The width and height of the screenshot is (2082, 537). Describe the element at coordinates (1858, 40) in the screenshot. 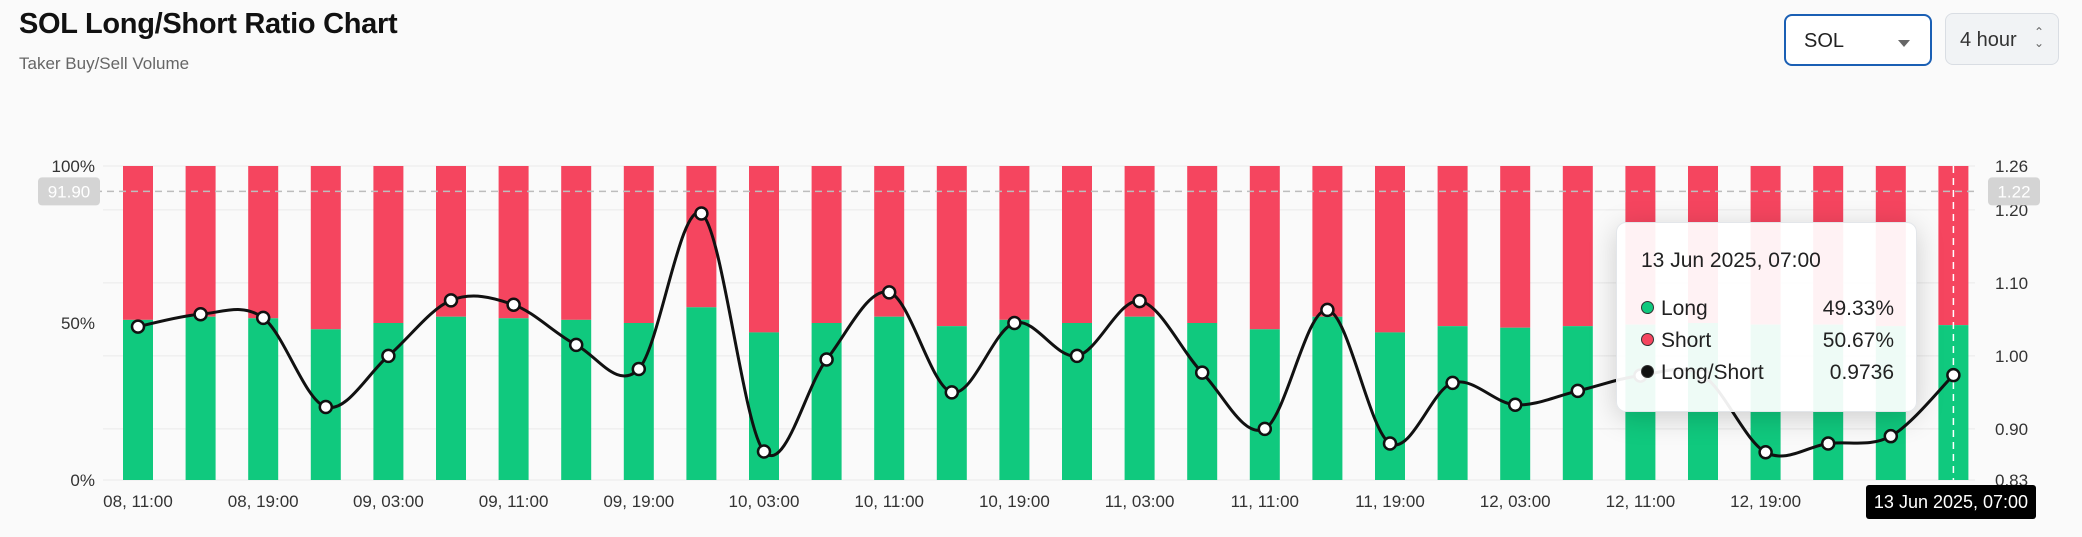

I see `symbol-select: SOL` at that location.